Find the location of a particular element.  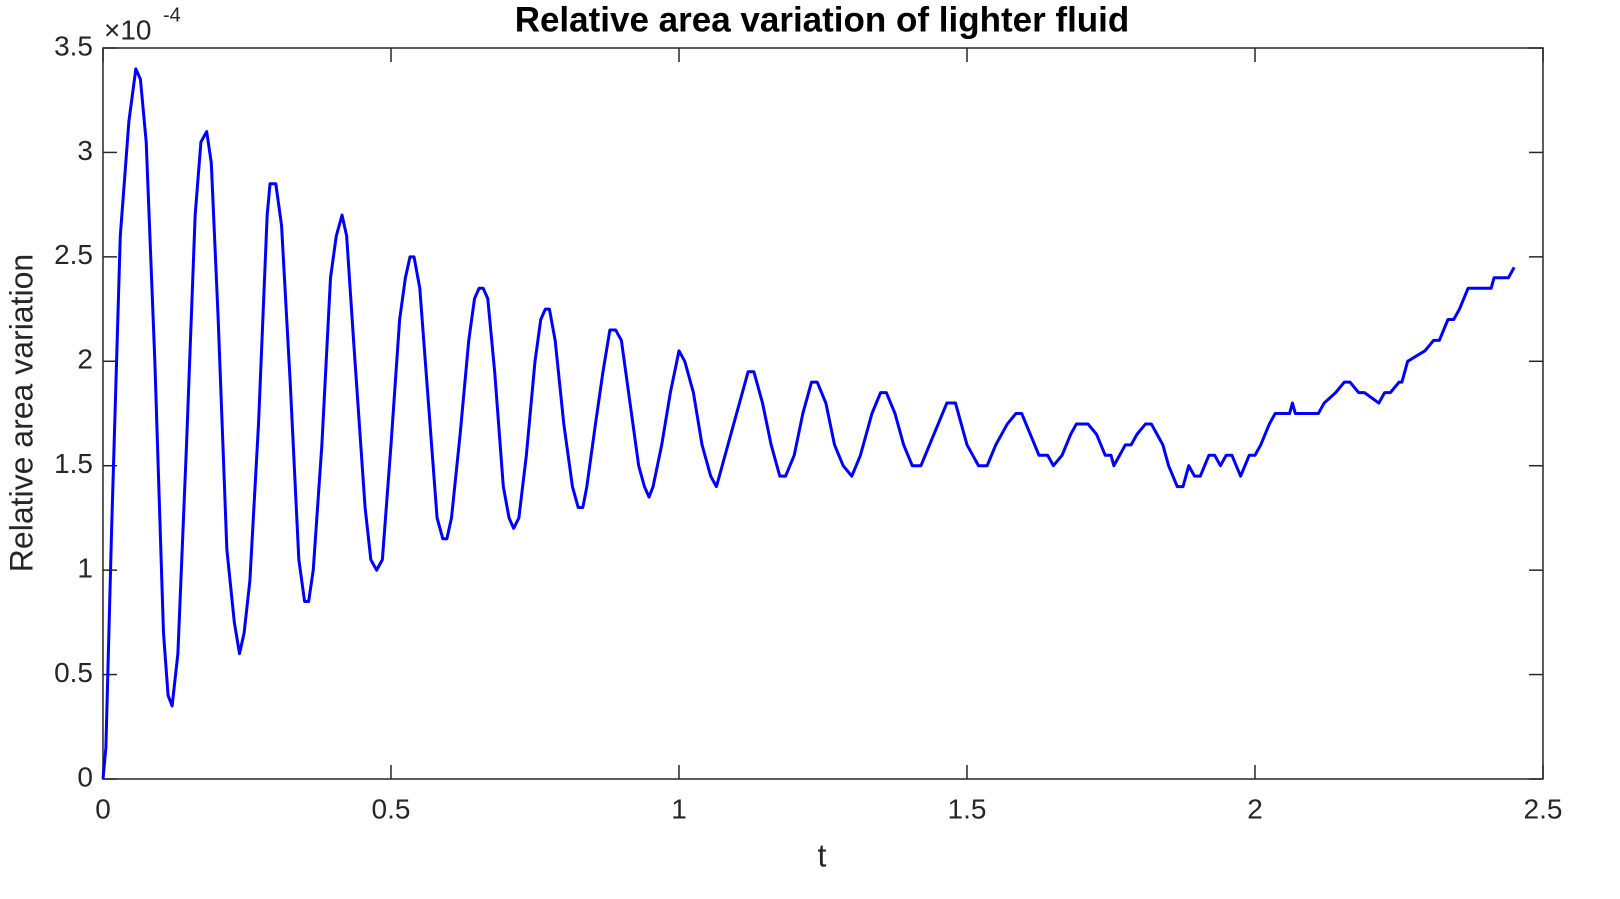

y-tick-label: 3 is located at coordinates (85, 150).